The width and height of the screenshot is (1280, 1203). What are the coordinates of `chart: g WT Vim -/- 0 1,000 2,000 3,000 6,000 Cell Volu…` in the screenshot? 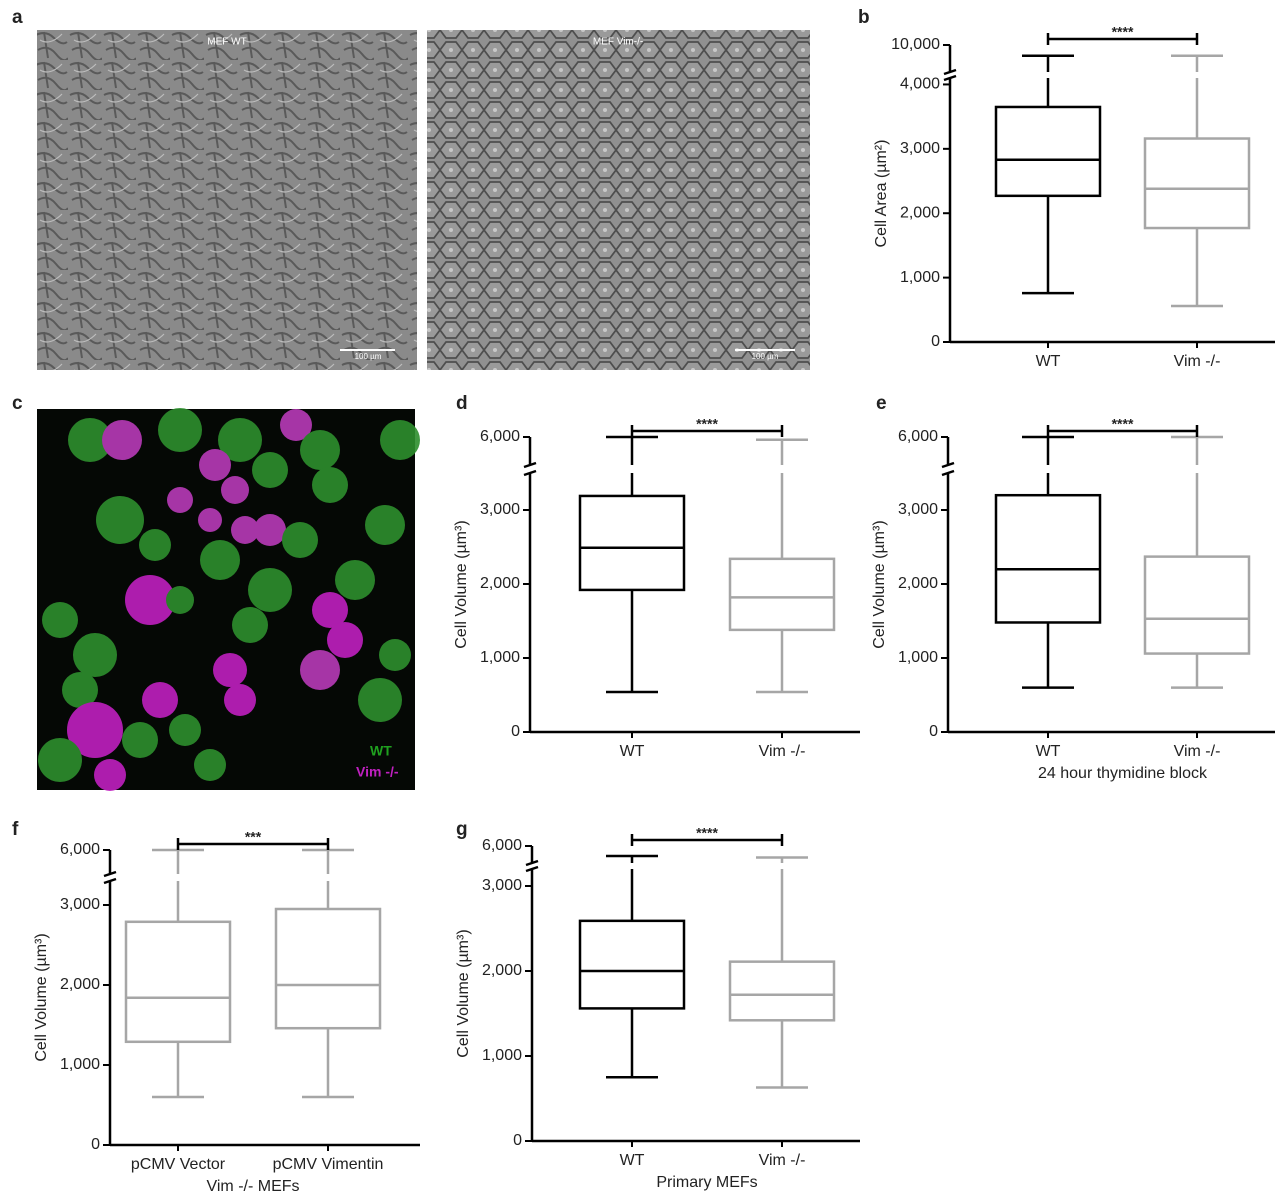 It's located at (657, 1005).